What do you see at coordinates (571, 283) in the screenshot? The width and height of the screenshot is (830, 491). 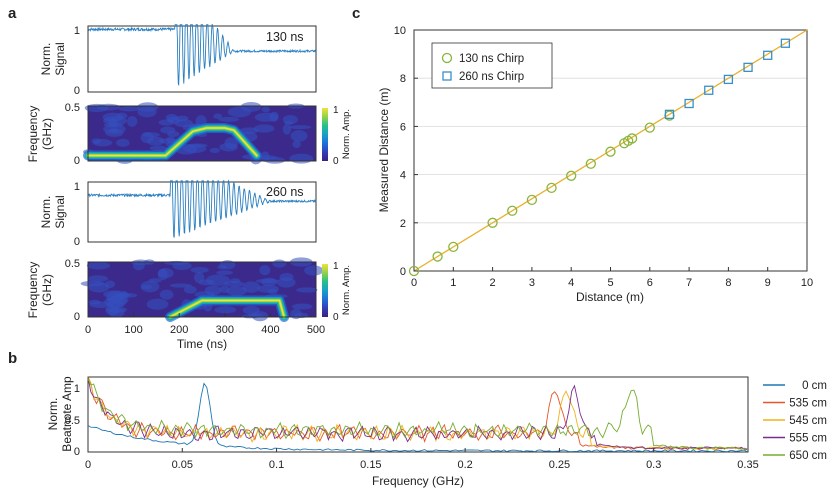 I see `distance-x-tick-label: 4` at bounding box center [571, 283].